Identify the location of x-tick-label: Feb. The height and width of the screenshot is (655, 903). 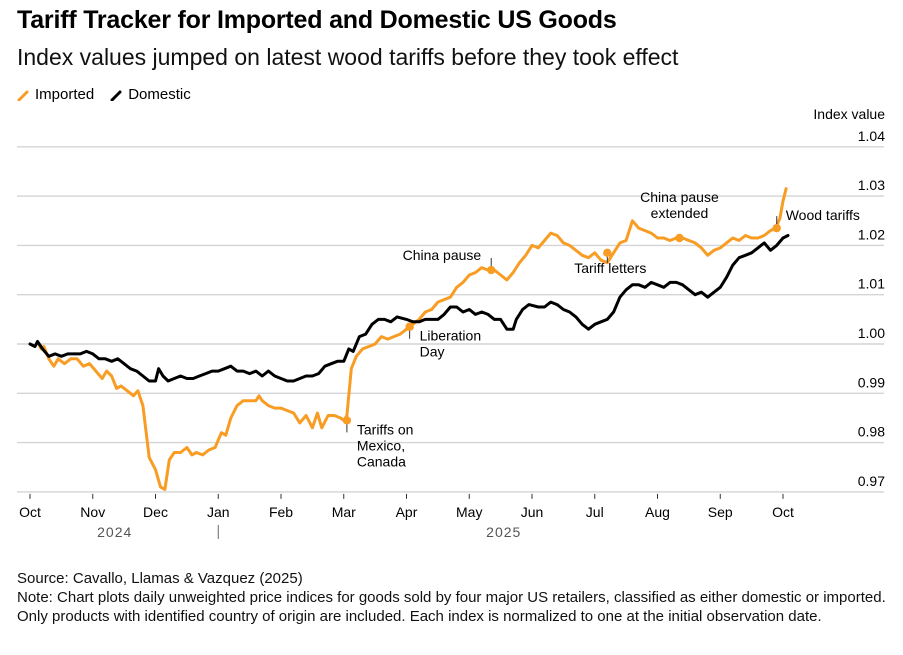
(281, 512).